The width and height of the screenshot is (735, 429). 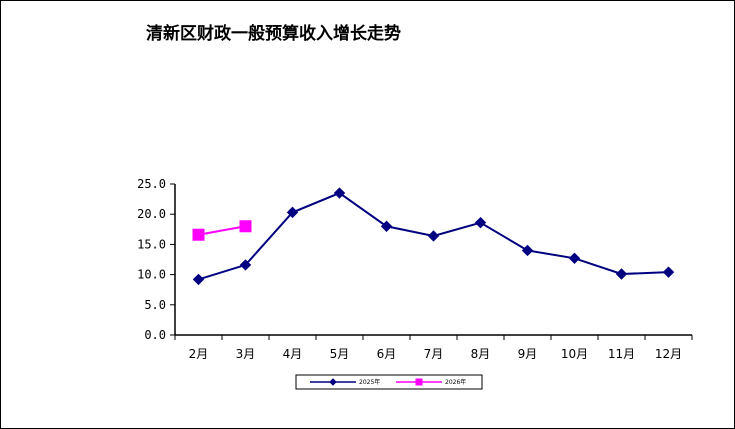 I want to click on series-line, so click(x=222, y=230).